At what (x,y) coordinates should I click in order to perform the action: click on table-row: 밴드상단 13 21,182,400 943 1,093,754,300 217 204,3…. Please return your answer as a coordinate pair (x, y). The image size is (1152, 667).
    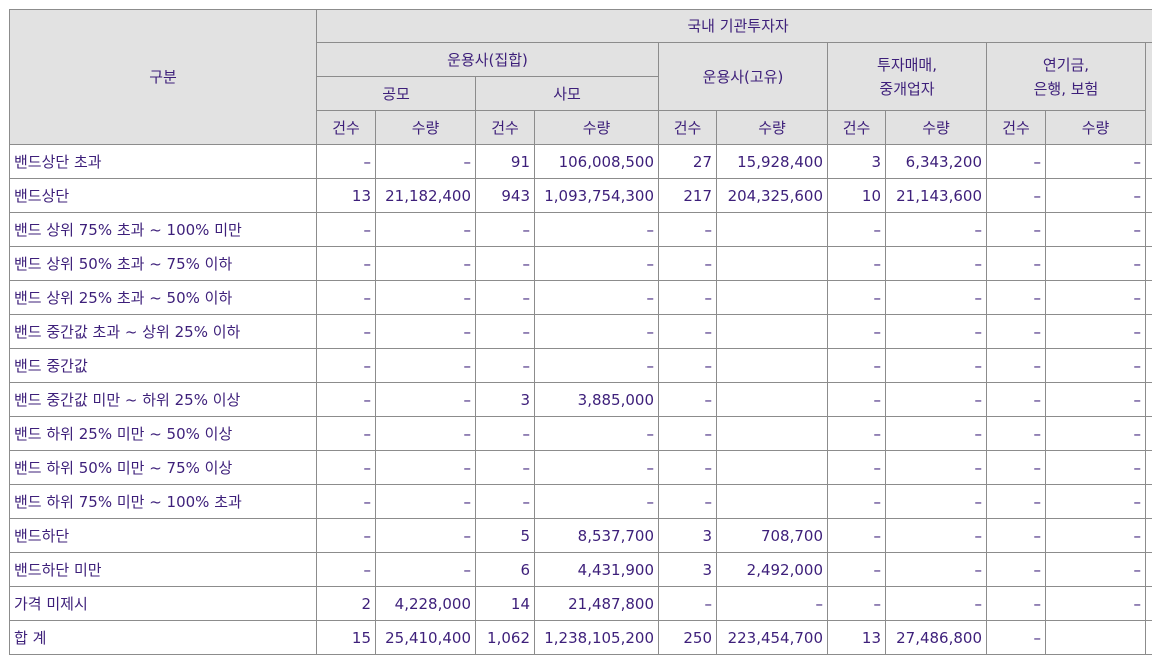
    Looking at the image, I should click on (580, 195).